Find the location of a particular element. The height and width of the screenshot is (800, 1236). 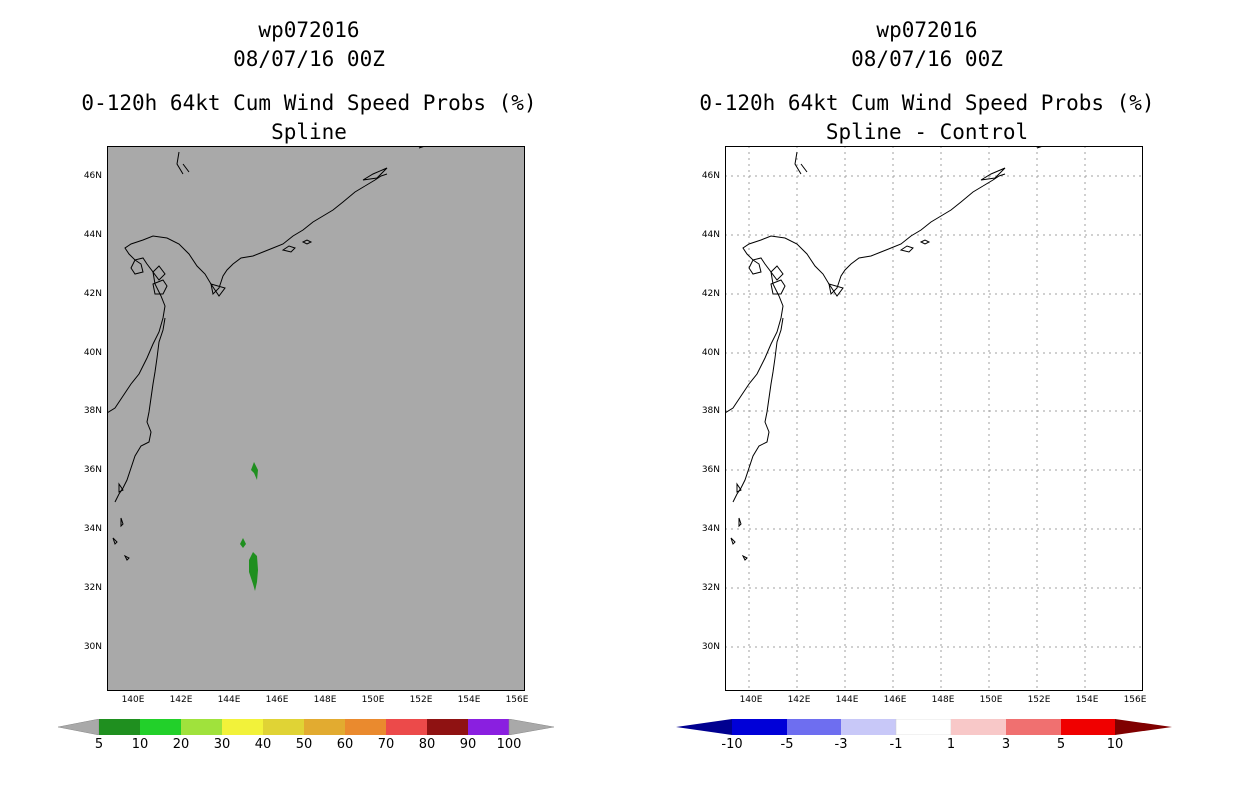

probability-contours is located at coordinates (249, 526).